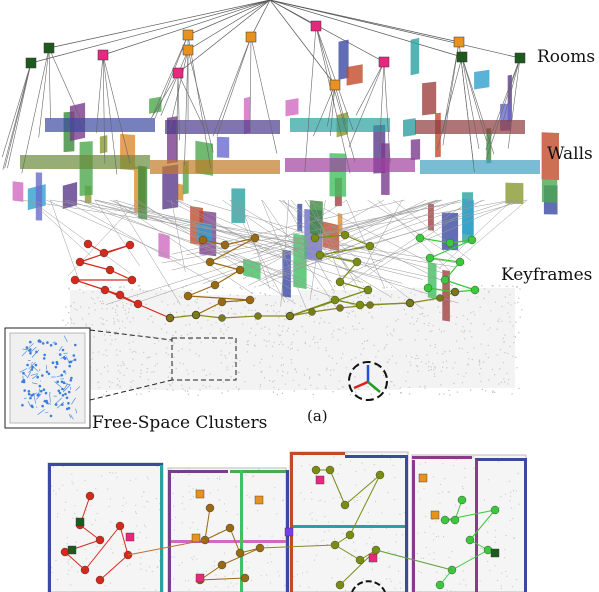  What do you see at coordinates (365, 505) in the screenshot?
I see `topview-keyframe-edge` at bounding box center [365, 505].